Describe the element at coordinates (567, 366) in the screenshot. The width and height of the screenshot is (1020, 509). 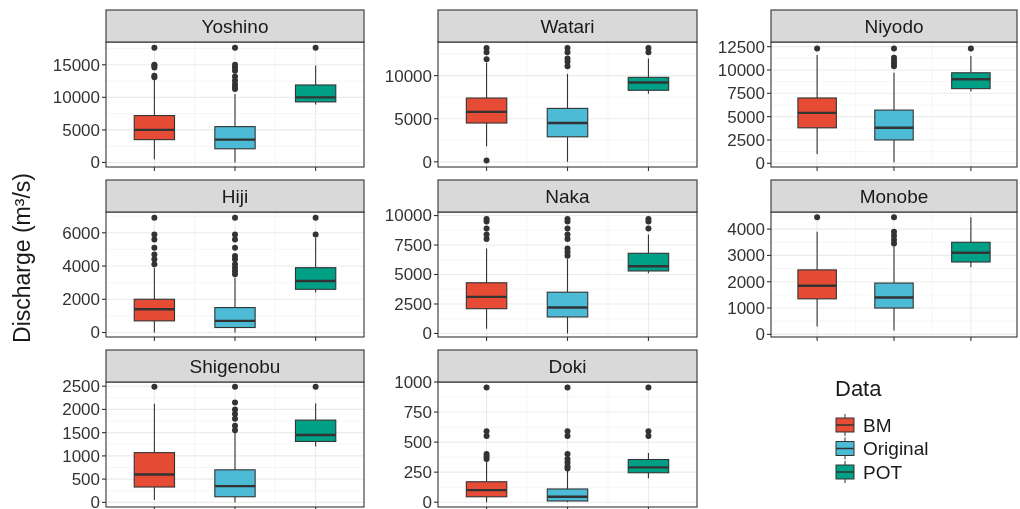
I see `chart-title: Doki` at that location.